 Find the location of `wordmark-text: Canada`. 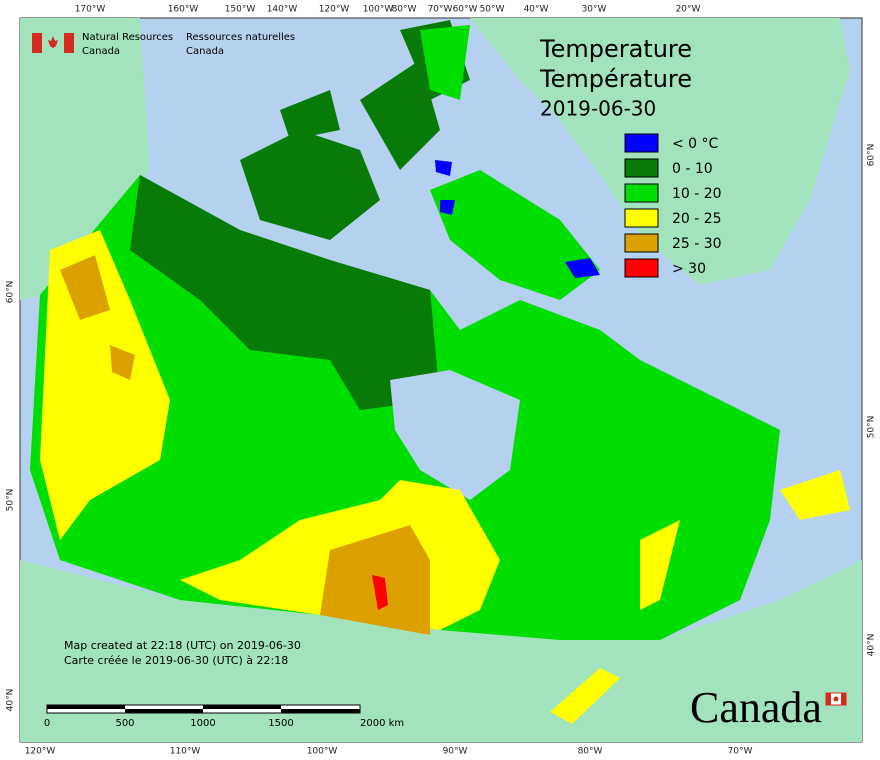

wordmark-text: Canada is located at coordinates (756, 707).